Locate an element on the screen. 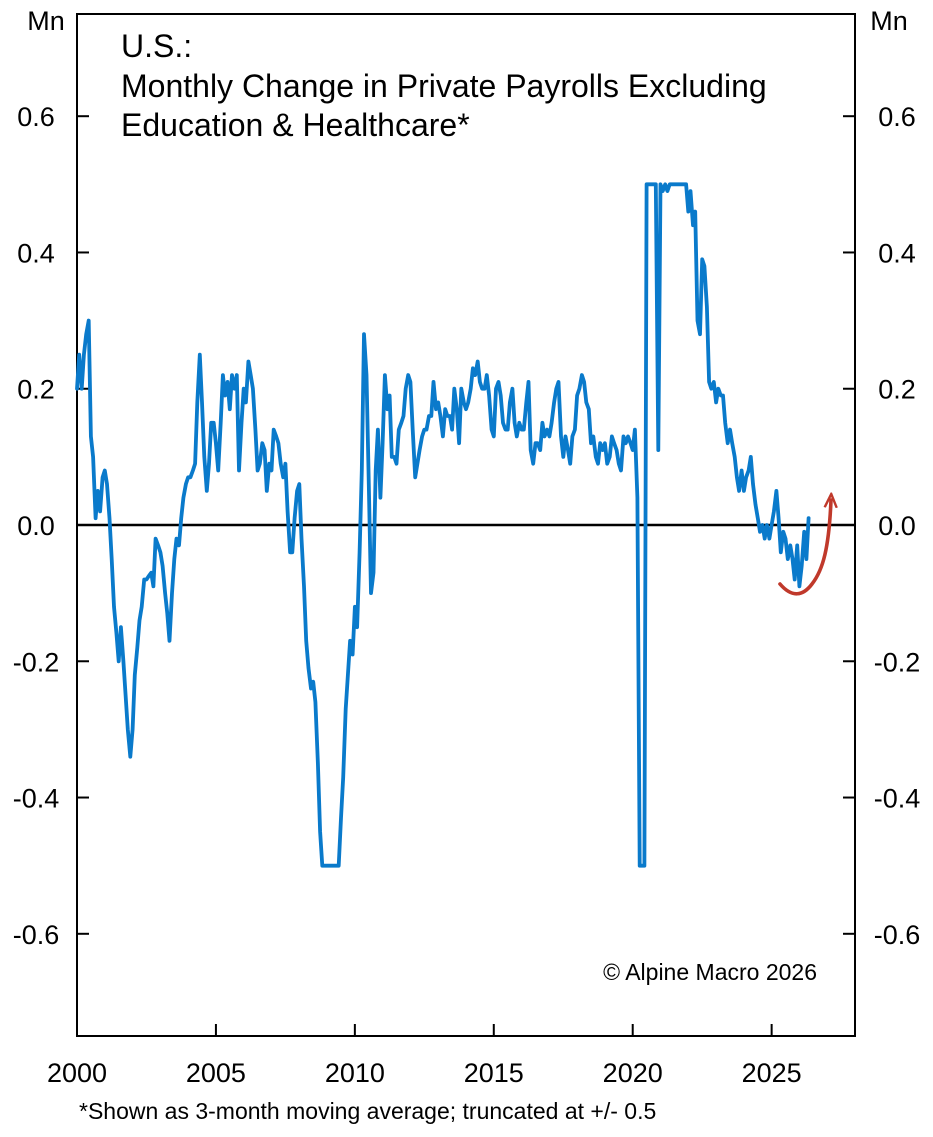 The image size is (933, 1137). x-tick-label: 2020 is located at coordinates (633, 1073).